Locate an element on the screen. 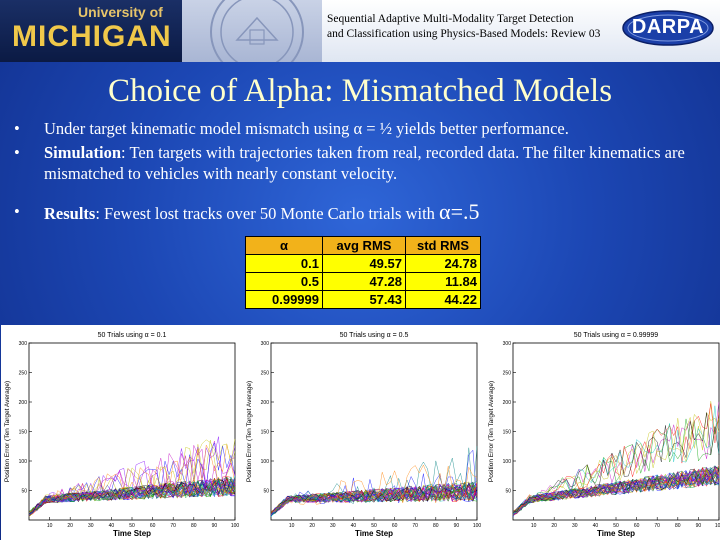  table-header-alpha: α is located at coordinates (284, 245).